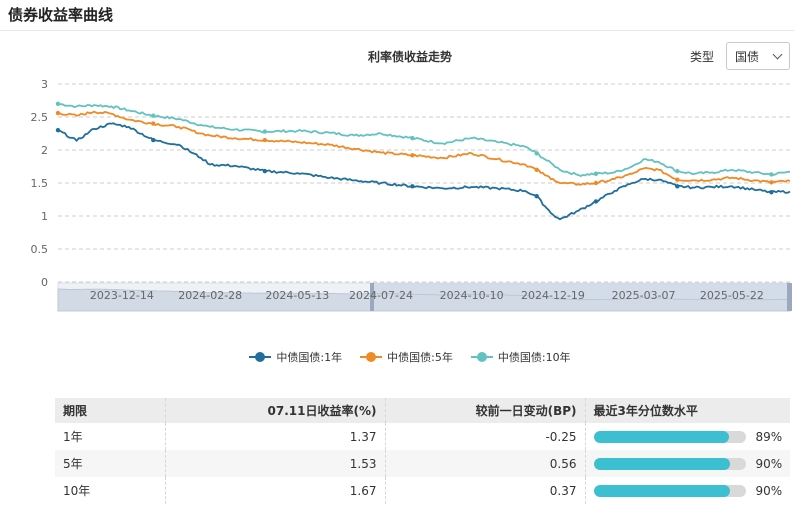 Image resolution: width=794 pixels, height=506 pixels. I want to click on x-tick-label: 2025-03-07, so click(644, 295).